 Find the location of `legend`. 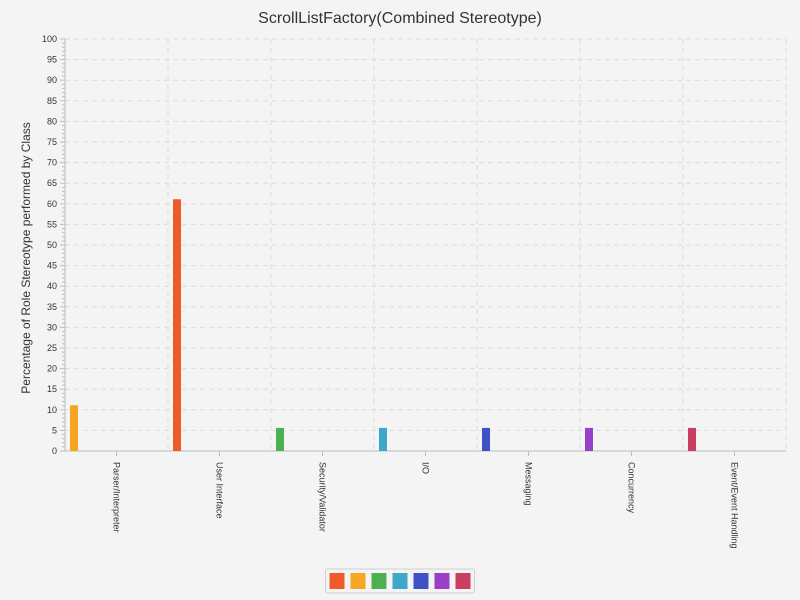

legend is located at coordinates (400, 581).